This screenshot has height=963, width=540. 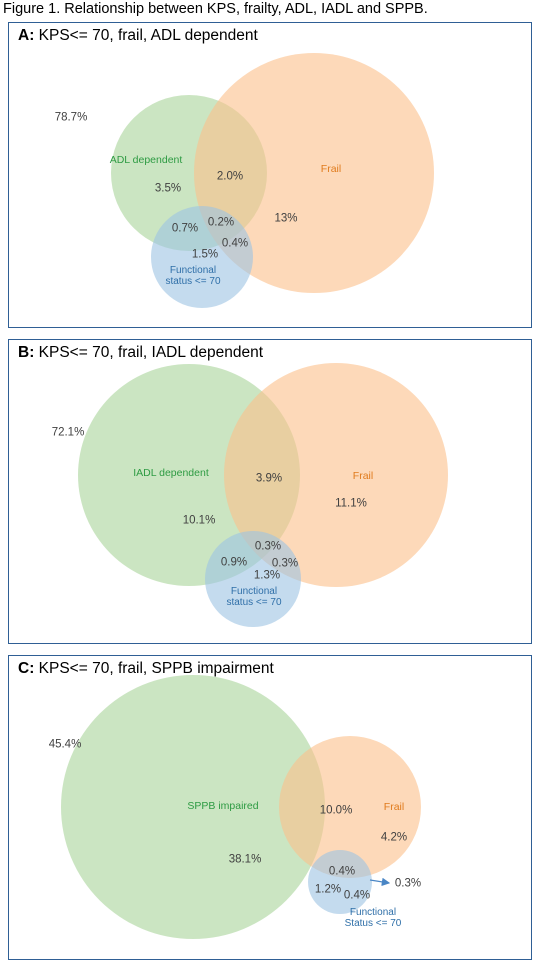 What do you see at coordinates (171, 473) in the screenshot?
I see `iadl-dependent-label: IADL dependent` at bounding box center [171, 473].